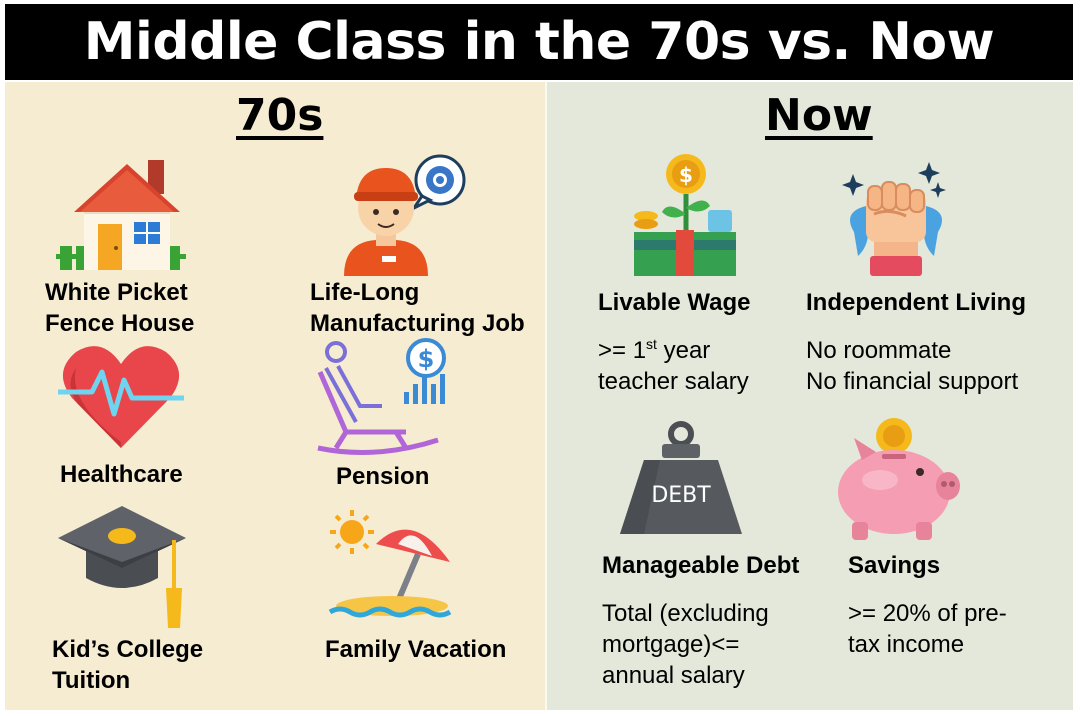 The height and width of the screenshot is (716, 1080). I want to click on label-job-line1: Life-Long, so click(365, 292).